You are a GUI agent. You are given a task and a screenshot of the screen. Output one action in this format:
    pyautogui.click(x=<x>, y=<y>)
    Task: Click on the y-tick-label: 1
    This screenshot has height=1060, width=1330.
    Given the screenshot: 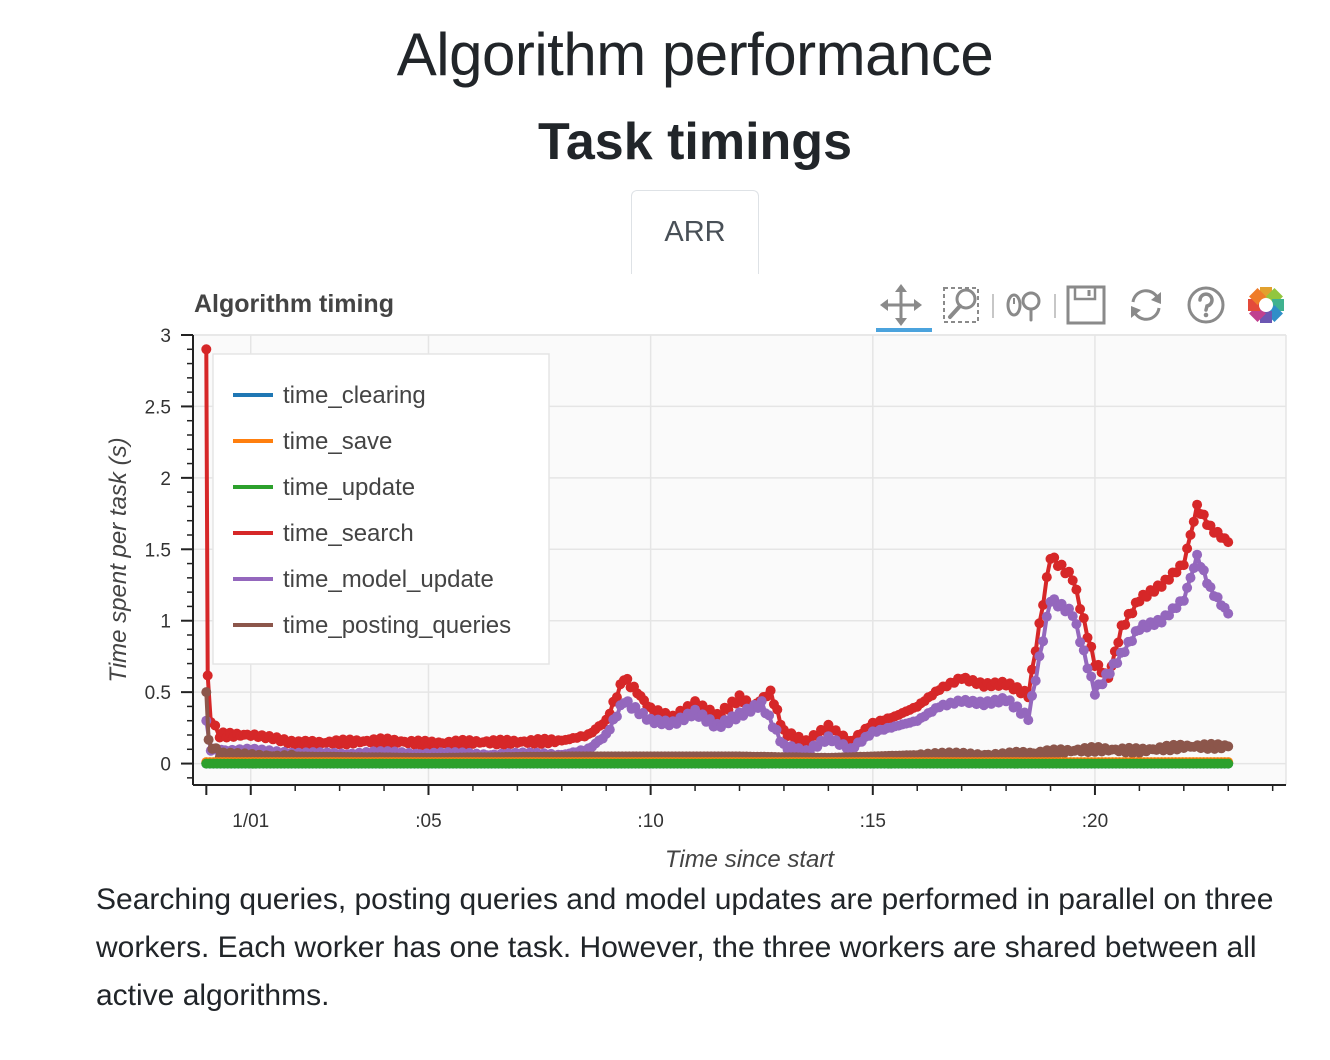 What is the action you would take?
    pyautogui.click(x=165, y=622)
    